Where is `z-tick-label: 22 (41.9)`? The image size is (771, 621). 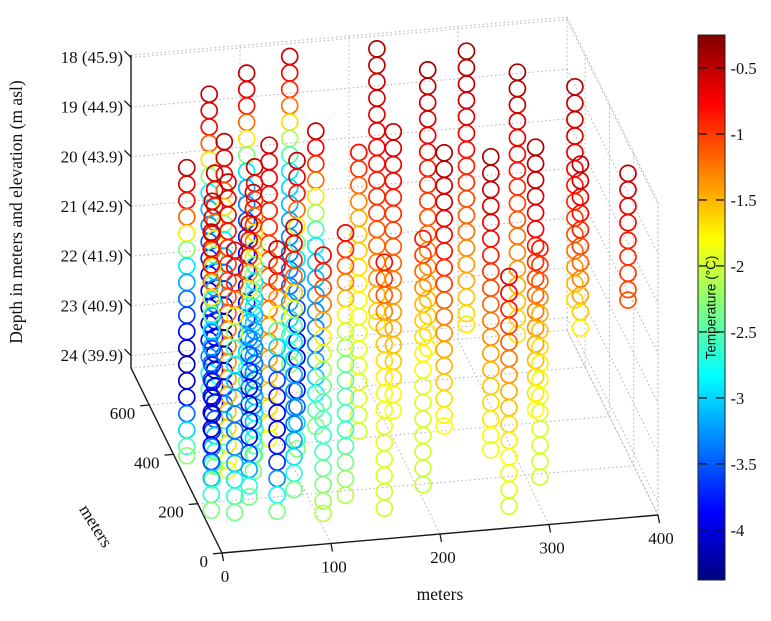 z-tick-label: 22 (41.9) is located at coordinates (92, 256).